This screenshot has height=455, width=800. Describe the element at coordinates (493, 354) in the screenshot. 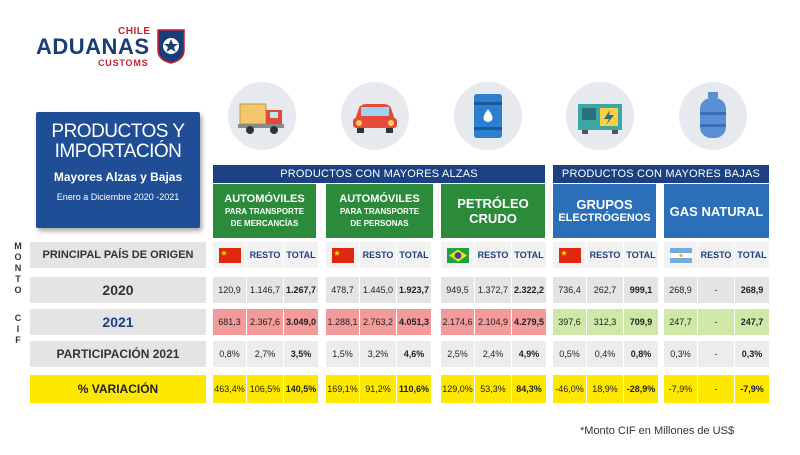

I see `participacion-cell: 2,4%` at that location.